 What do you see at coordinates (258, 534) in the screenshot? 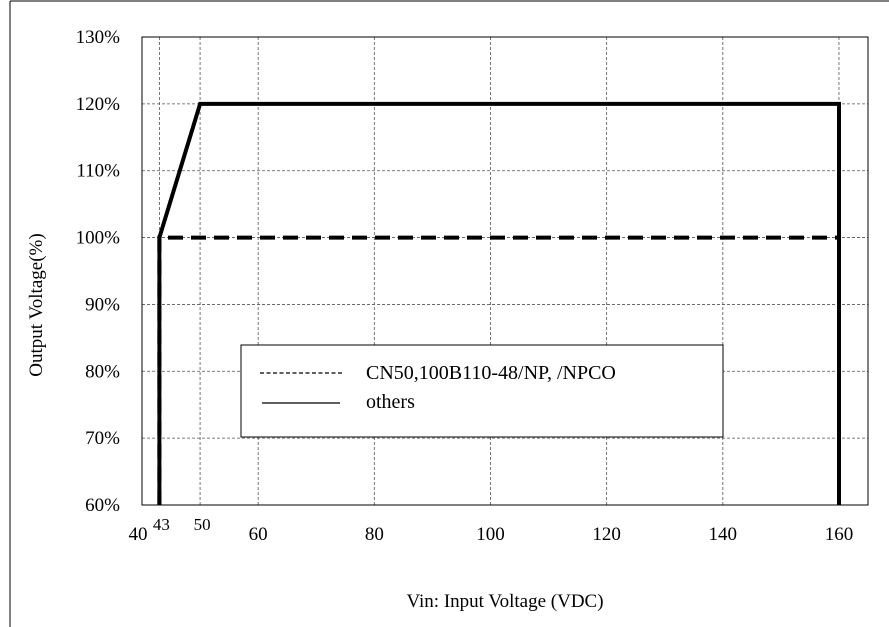
I see `x-tick-label: 60` at bounding box center [258, 534].